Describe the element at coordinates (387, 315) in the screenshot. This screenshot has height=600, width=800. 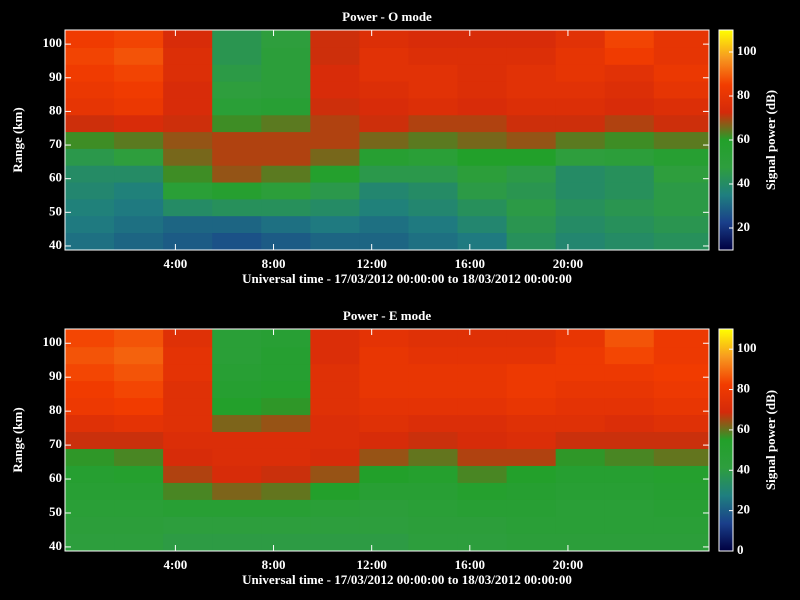
I see `panel-title: Power - E mode` at that location.